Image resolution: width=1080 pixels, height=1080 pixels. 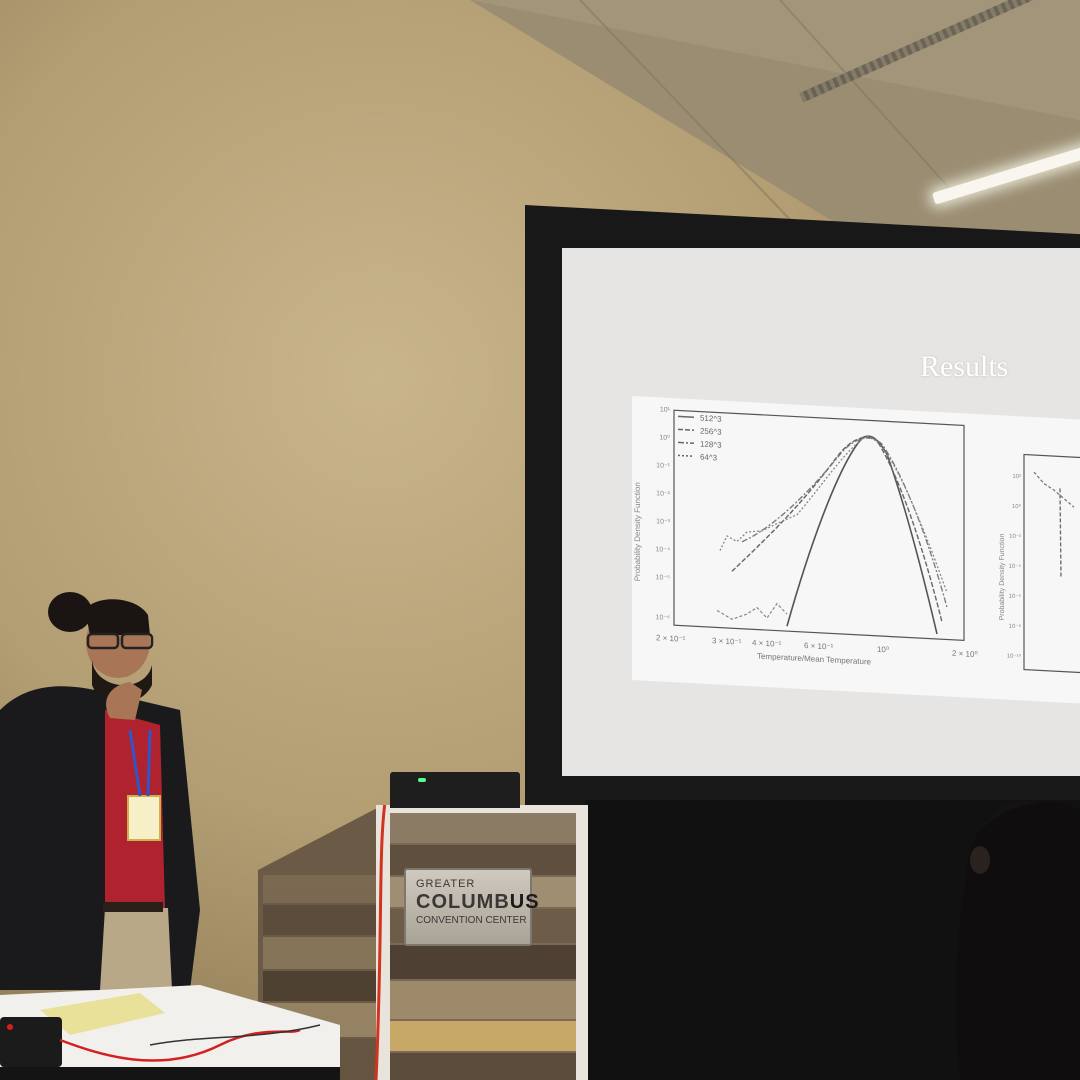 What do you see at coordinates (752, 611) in the screenshot?
I see `curve-tail` at bounding box center [752, 611].